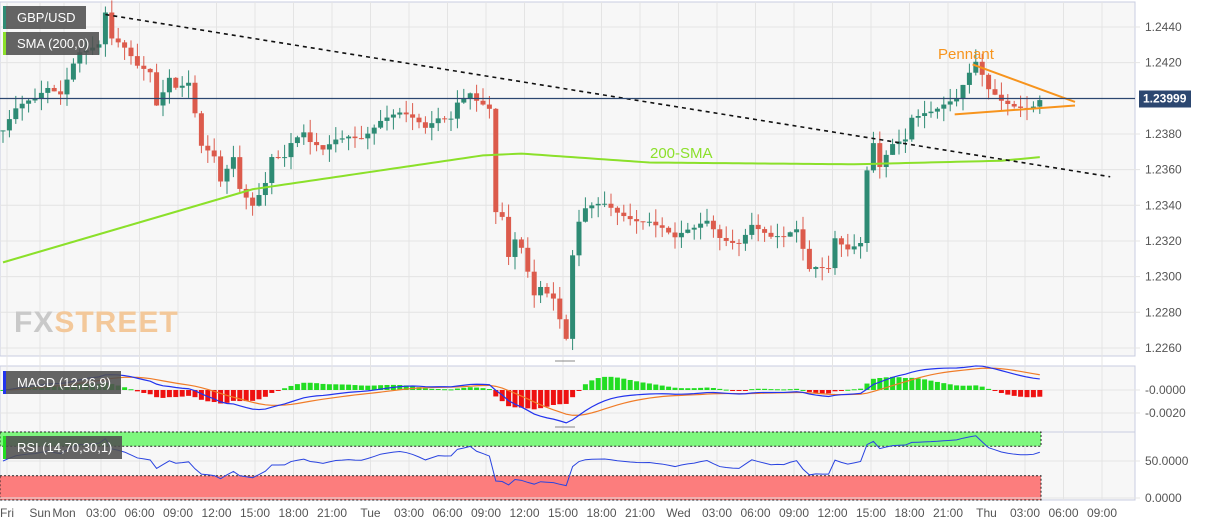 Image resolution: width=1207 pixels, height=526 pixels. What do you see at coordinates (46, 17) in the screenshot?
I see `symbol-text: GBP/USD` at bounding box center [46, 17].